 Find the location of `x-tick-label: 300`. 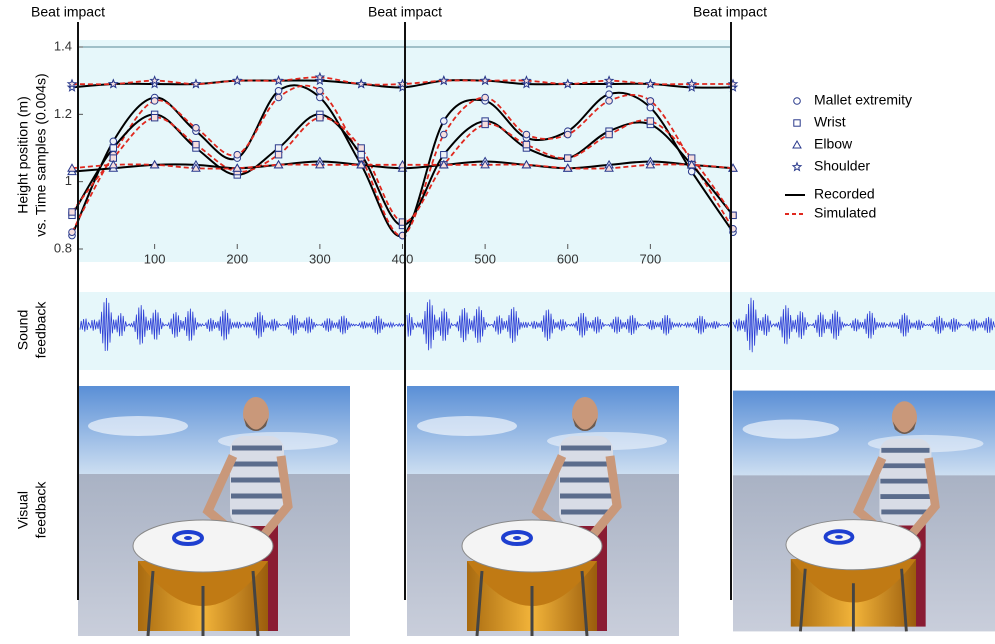

x-tick-label: 300 is located at coordinates (320, 258).